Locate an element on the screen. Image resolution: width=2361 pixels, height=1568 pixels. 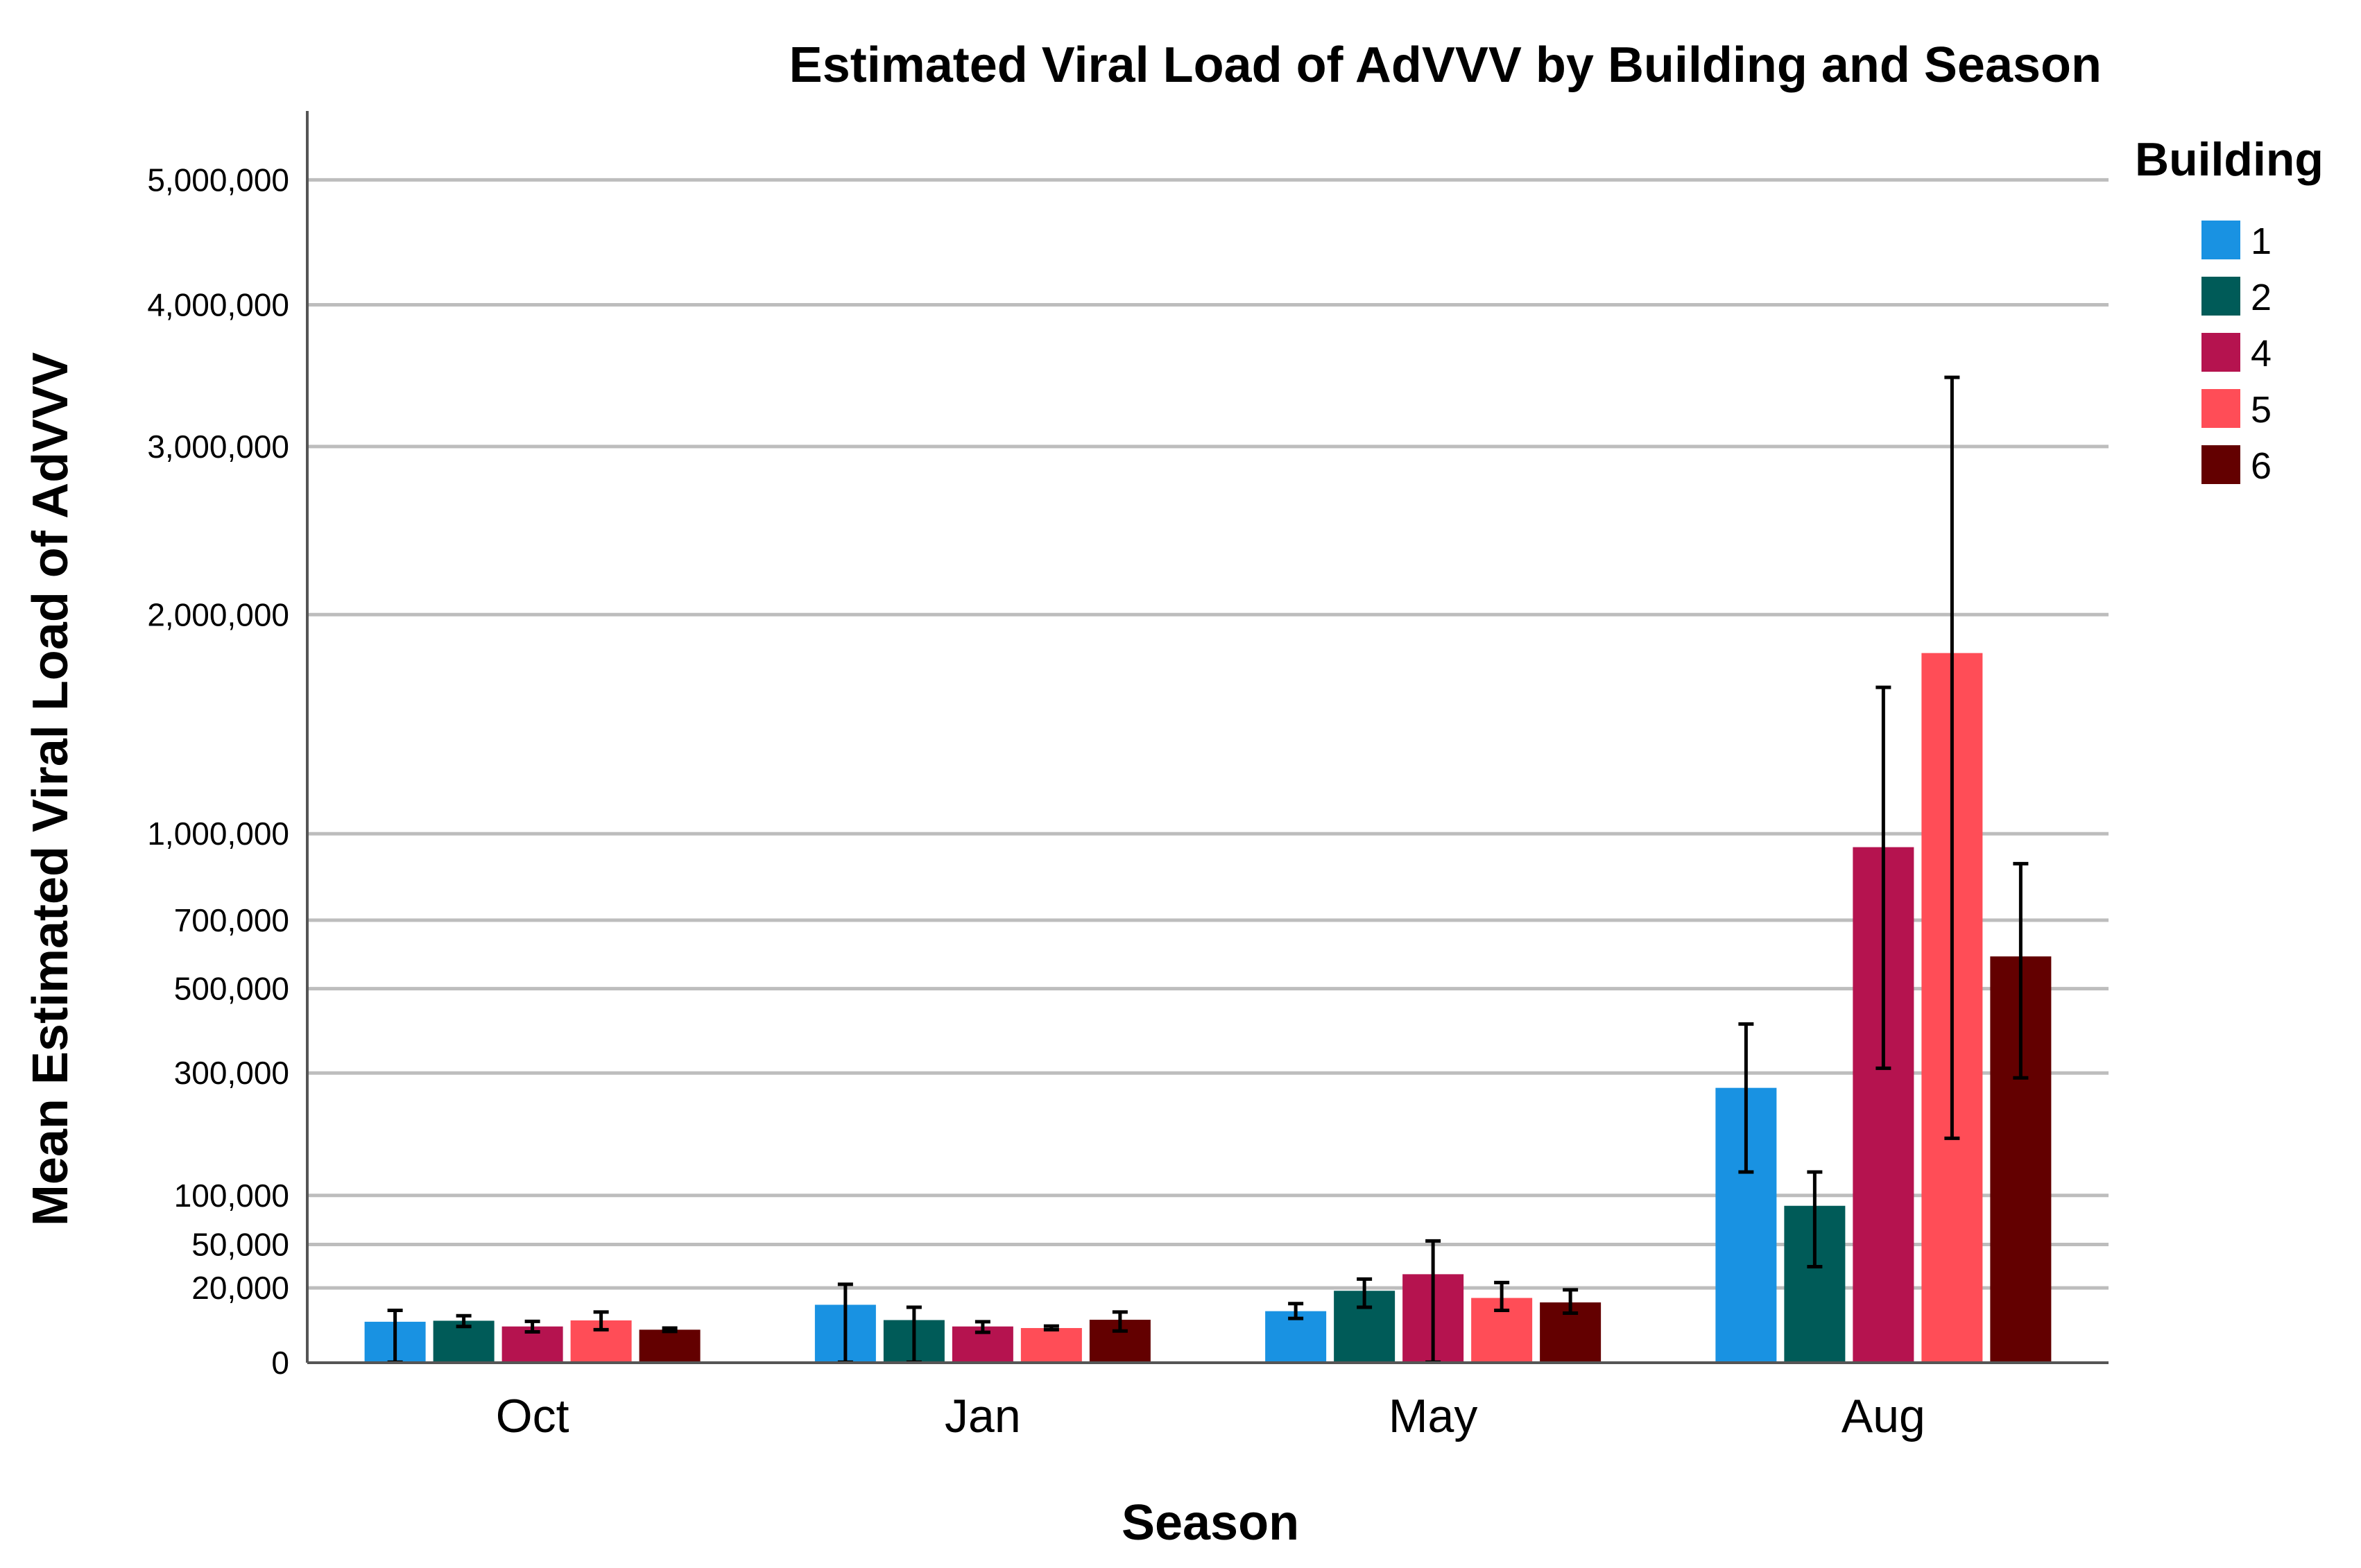
y-tick-label: 5,000,000 is located at coordinates (218, 180).